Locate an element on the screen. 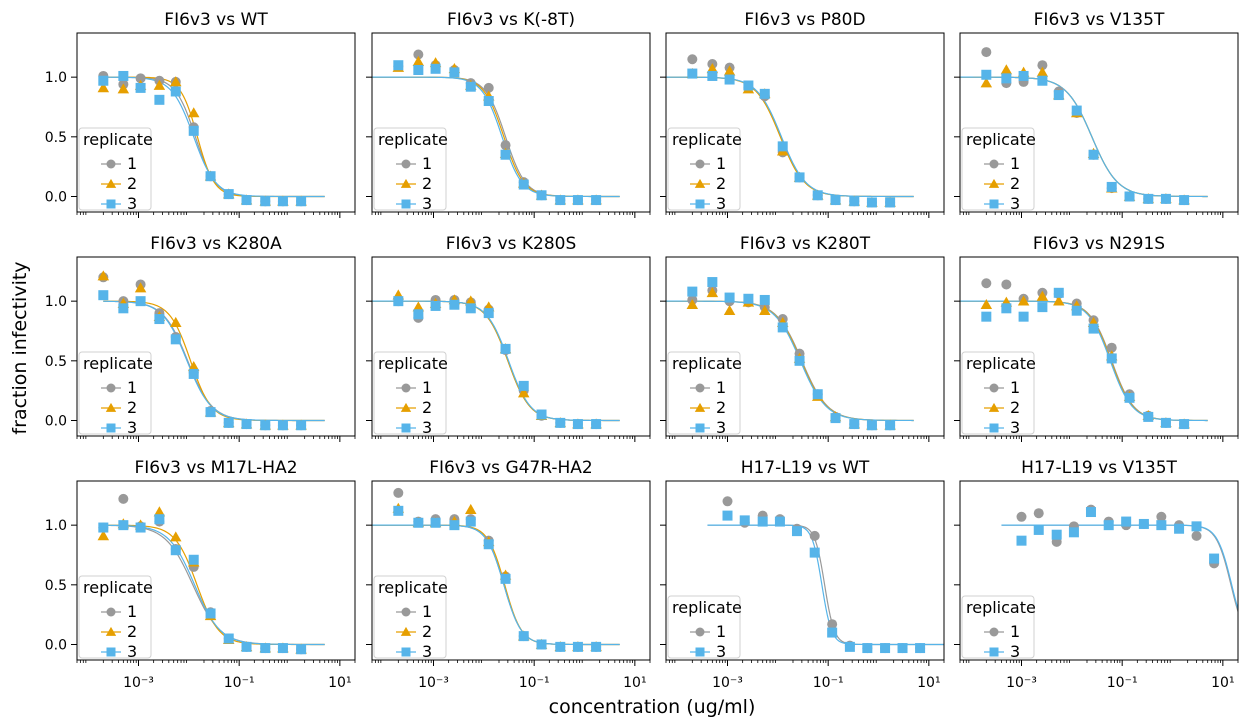 This screenshot has height=727, width=1251. x-tick-label: 10¹ is located at coordinates (634, 683).